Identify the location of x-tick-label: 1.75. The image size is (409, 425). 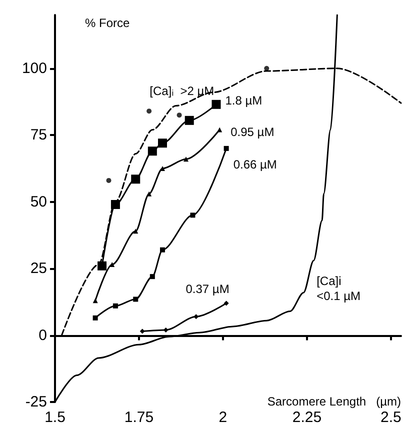
(139, 417).